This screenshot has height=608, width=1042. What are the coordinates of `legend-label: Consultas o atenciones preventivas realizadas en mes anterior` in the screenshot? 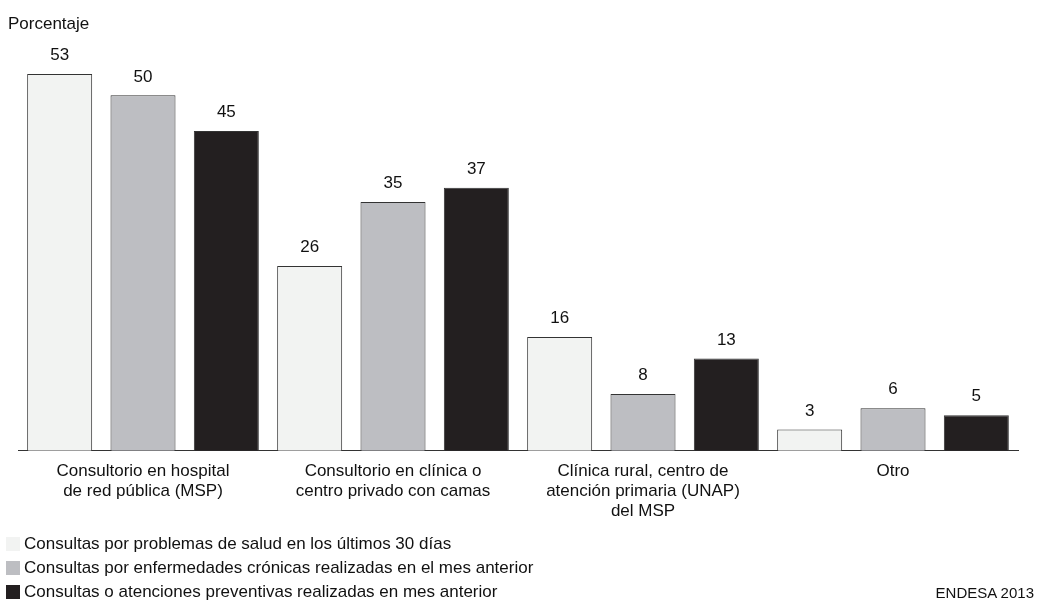 It's located at (261, 592).